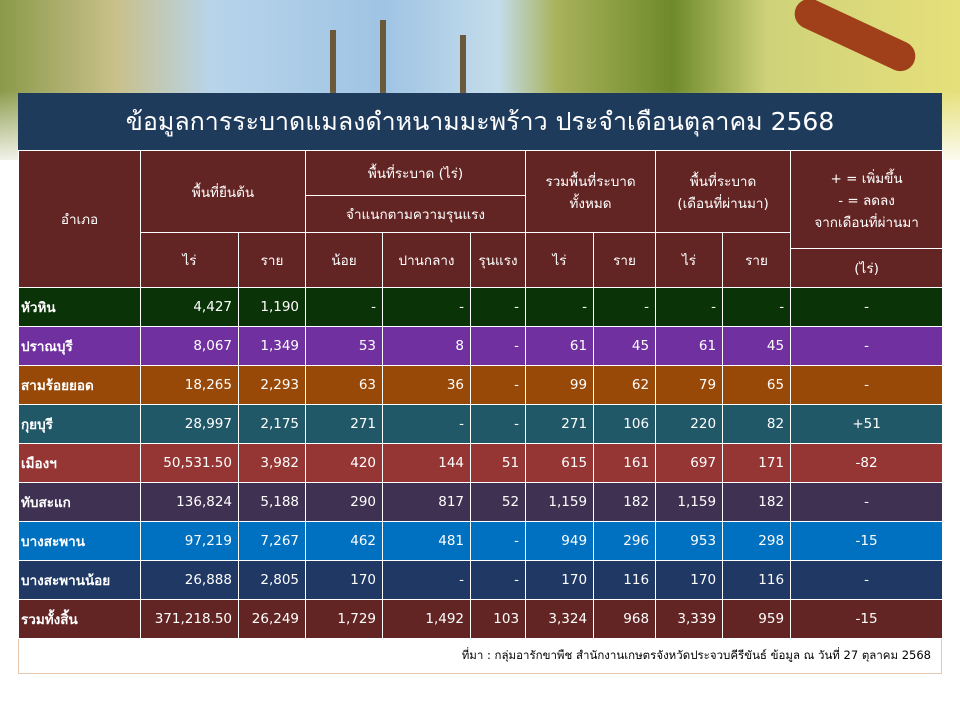 This screenshot has width=960, height=720. Describe the element at coordinates (272, 580) in the screenshot. I see `value-cell: 2,805` at that location.